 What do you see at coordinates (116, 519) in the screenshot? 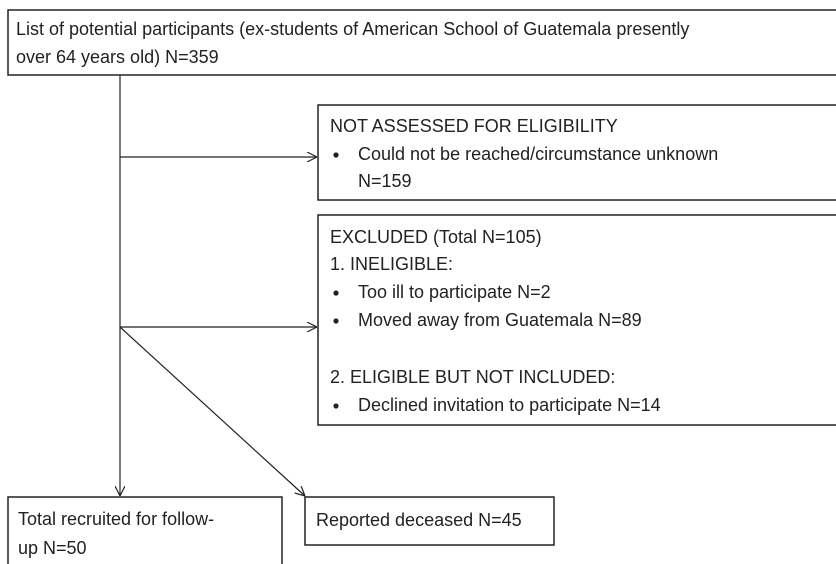
I see `recruited-text: Total recruited for follow-` at bounding box center [116, 519].